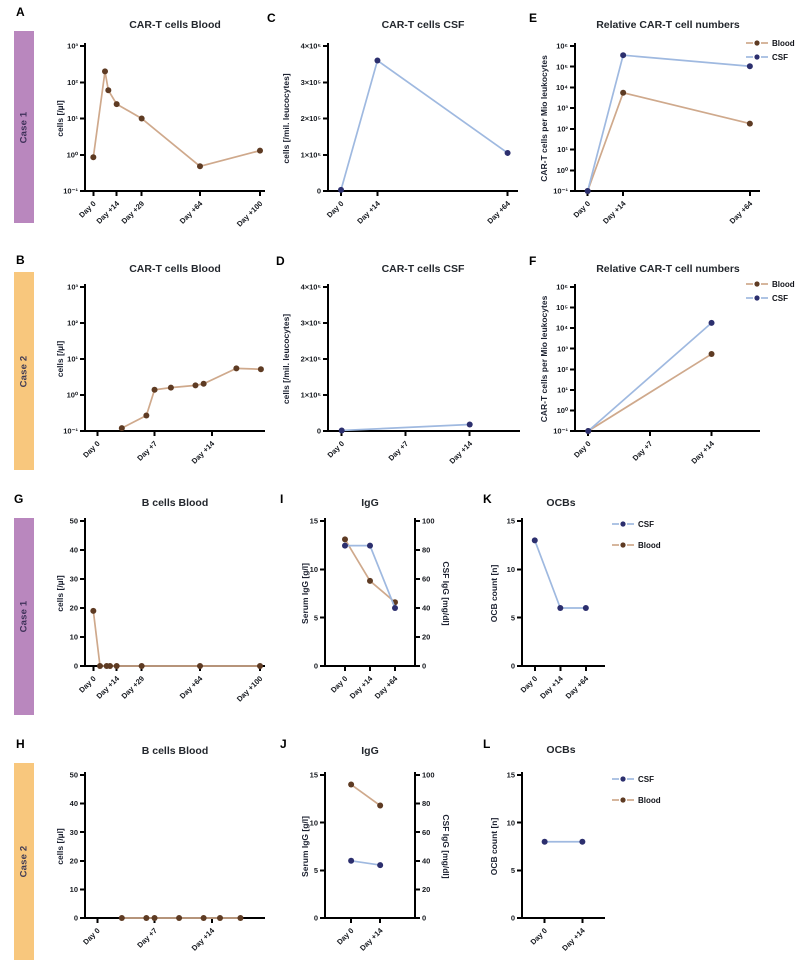 Image resolution: width=805 pixels, height=977 pixels. What do you see at coordinates (636, 790) in the screenshot?
I see `legend: CSF Blood` at bounding box center [636, 790].